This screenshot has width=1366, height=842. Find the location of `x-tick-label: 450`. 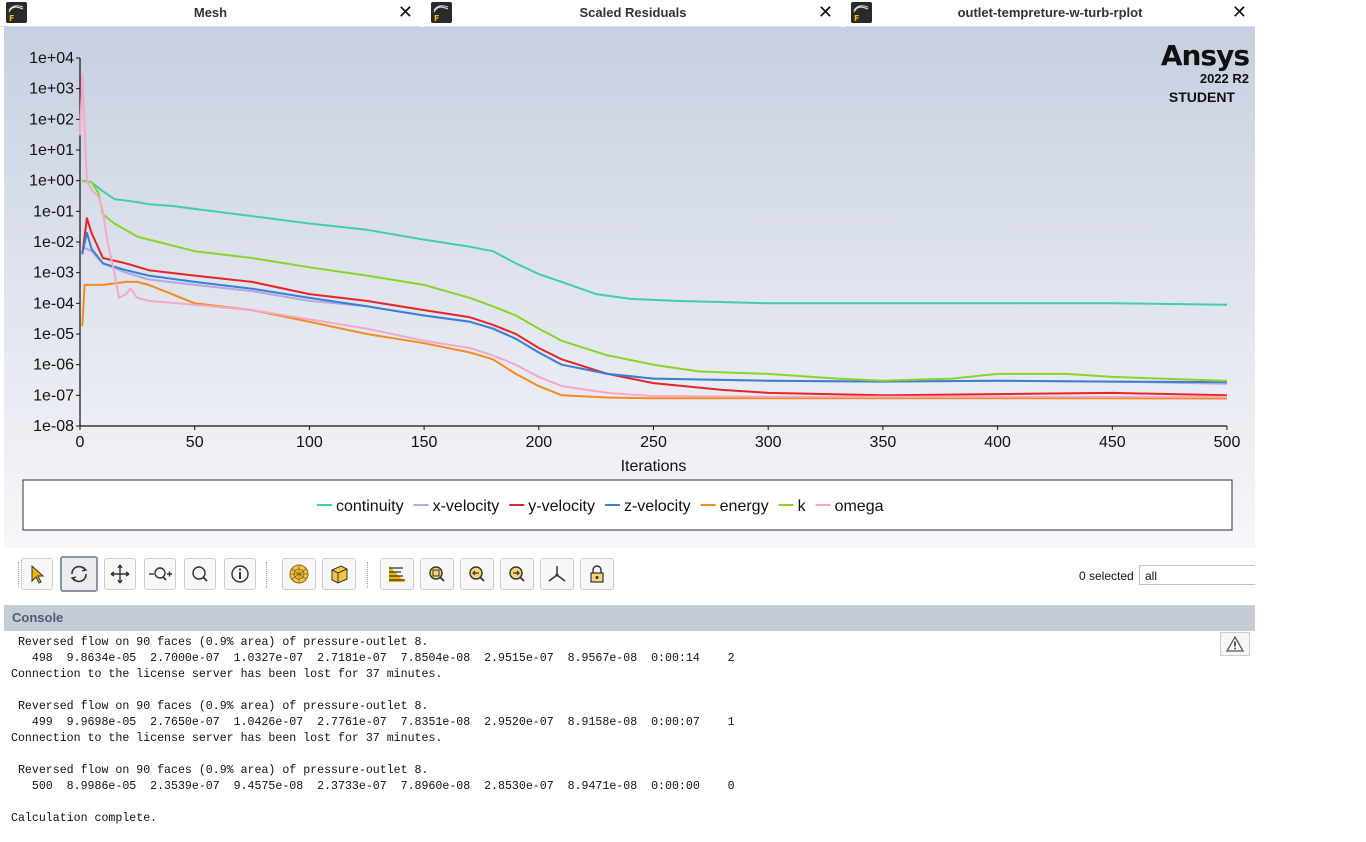

x-tick-label: 450 is located at coordinates (1112, 442).